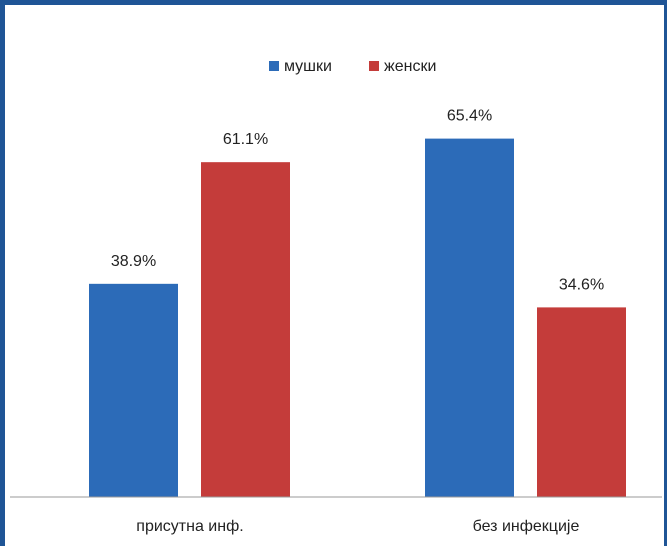 Image resolution: width=667 pixels, height=546 pixels. What do you see at coordinates (469, 317) in the screenshot?
I see `bar-male-cat1` at bounding box center [469, 317].